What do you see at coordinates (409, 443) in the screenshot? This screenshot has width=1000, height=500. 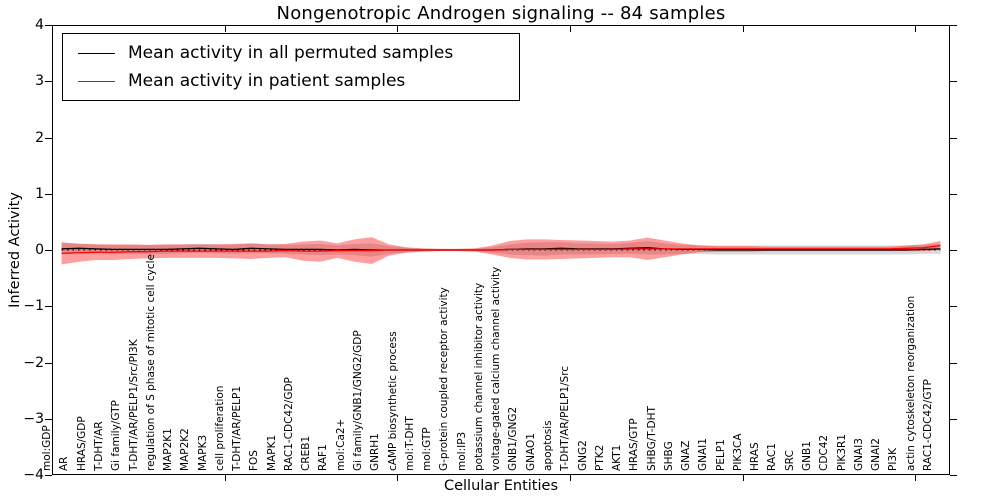 I see `x-category-label: mol:T-DHT` at bounding box center [409, 443].